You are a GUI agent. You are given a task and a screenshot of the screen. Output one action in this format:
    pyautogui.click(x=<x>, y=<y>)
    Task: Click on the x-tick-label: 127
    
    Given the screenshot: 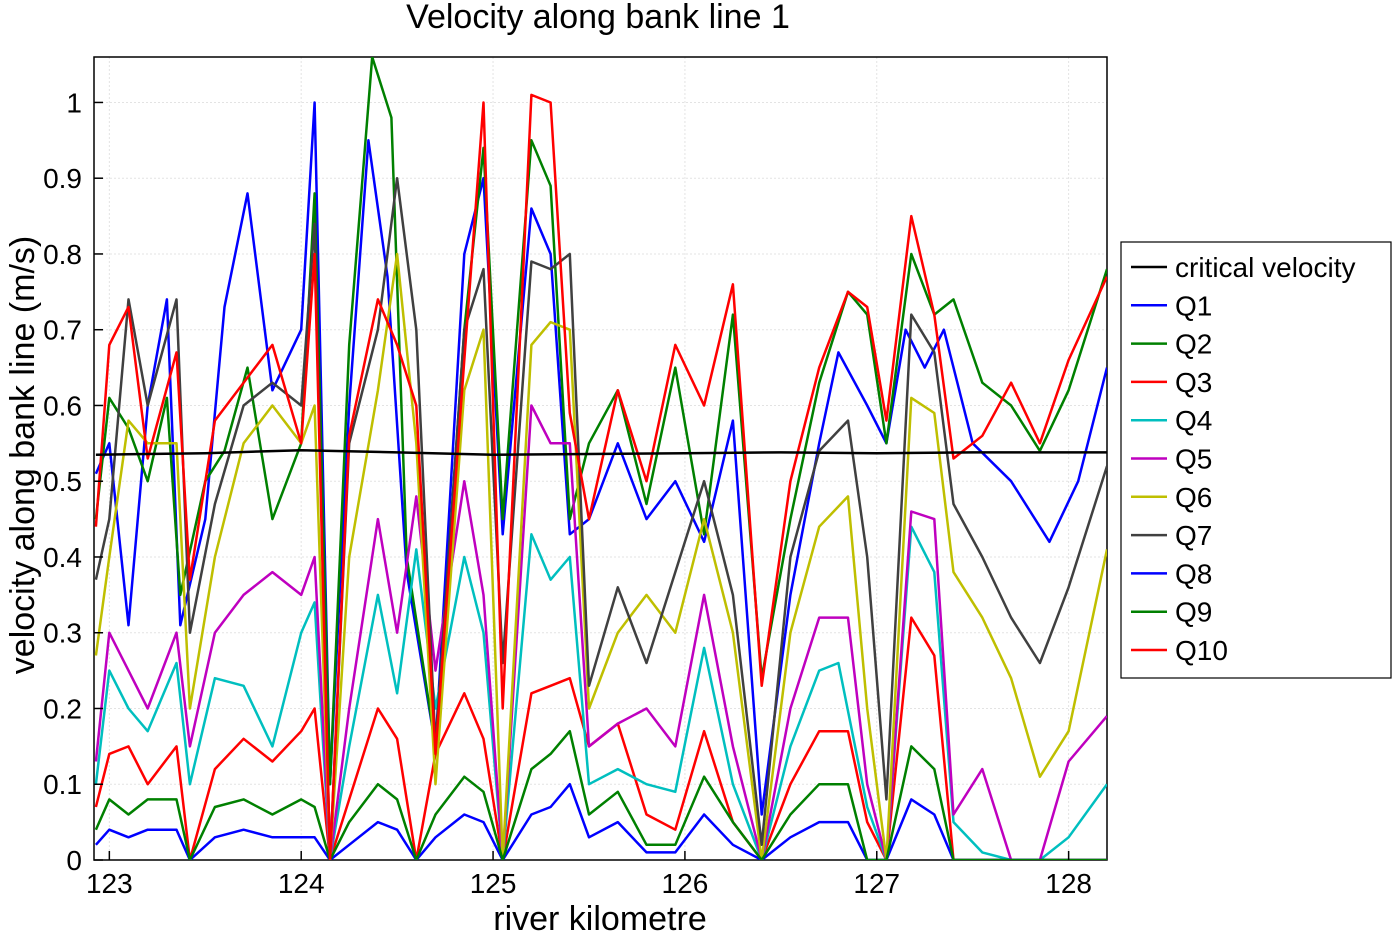 What is the action you would take?
    pyautogui.click(x=876, y=883)
    